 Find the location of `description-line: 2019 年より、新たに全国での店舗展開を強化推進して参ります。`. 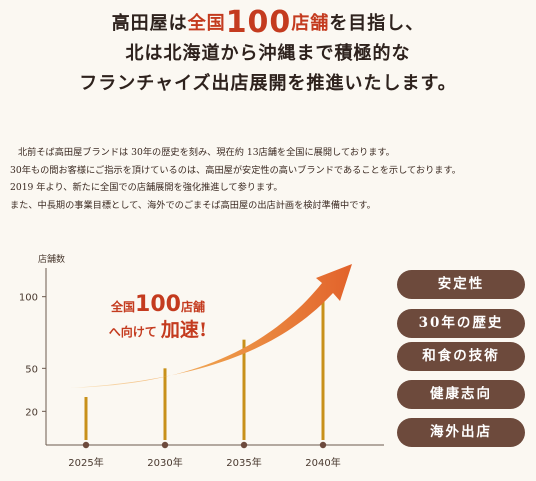

description-line: 2019 年より、新たに全国での店舗展開を強化推進して参ります。 is located at coordinates (146, 187).